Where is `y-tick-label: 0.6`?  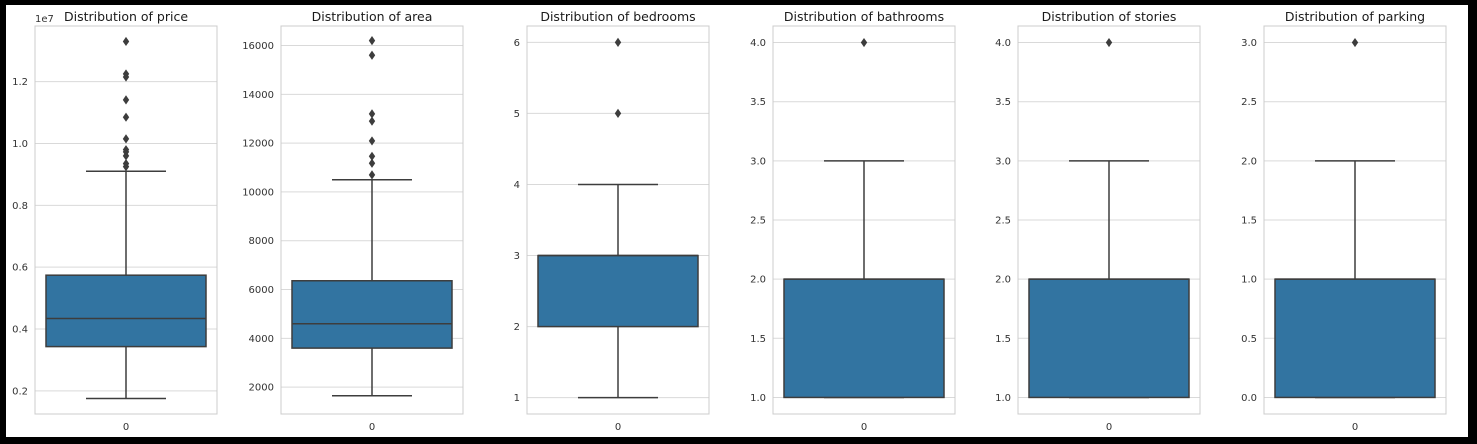
y-tick-label: 0.6 is located at coordinates (20, 268).